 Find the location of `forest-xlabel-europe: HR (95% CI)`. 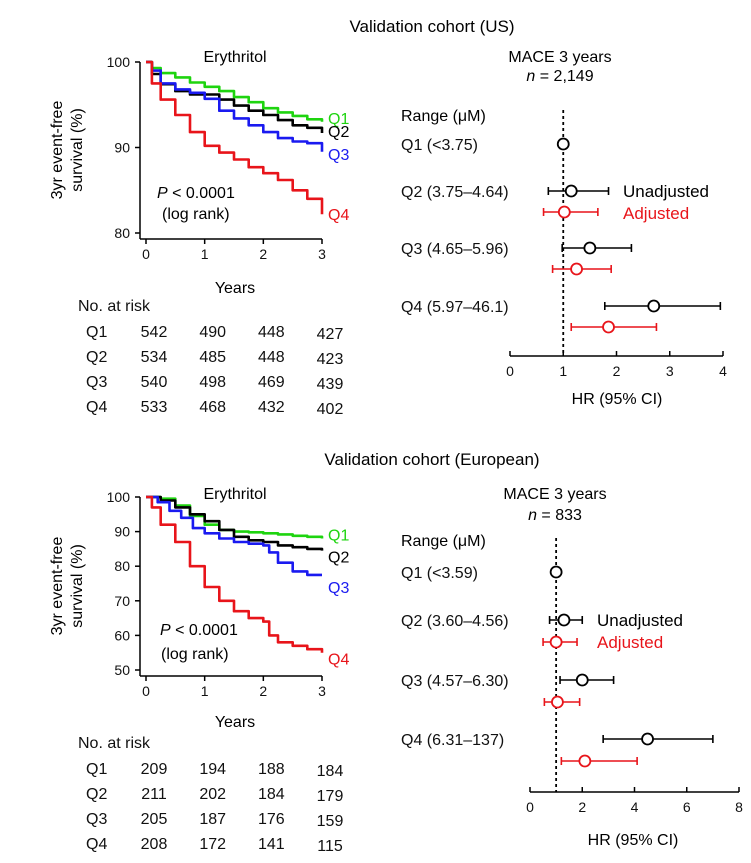

forest-xlabel-europe: HR (95% CI) is located at coordinates (633, 840).